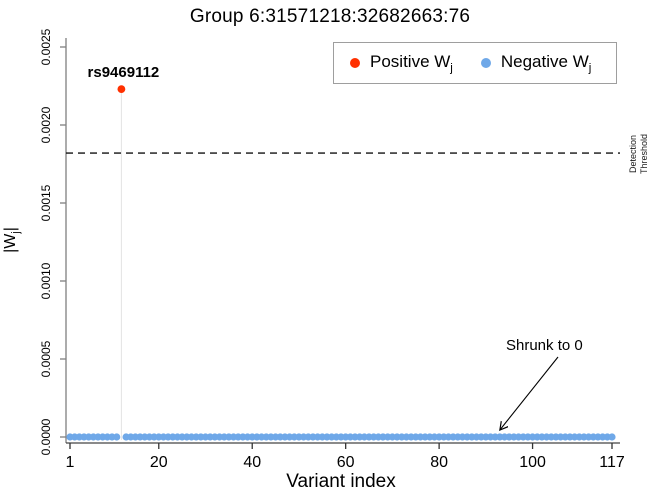 This screenshot has width=660, height=500. What do you see at coordinates (638, 154) in the screenshot?
I see `threshold-label: Detection Threshold` at bounding box center [638, 154].